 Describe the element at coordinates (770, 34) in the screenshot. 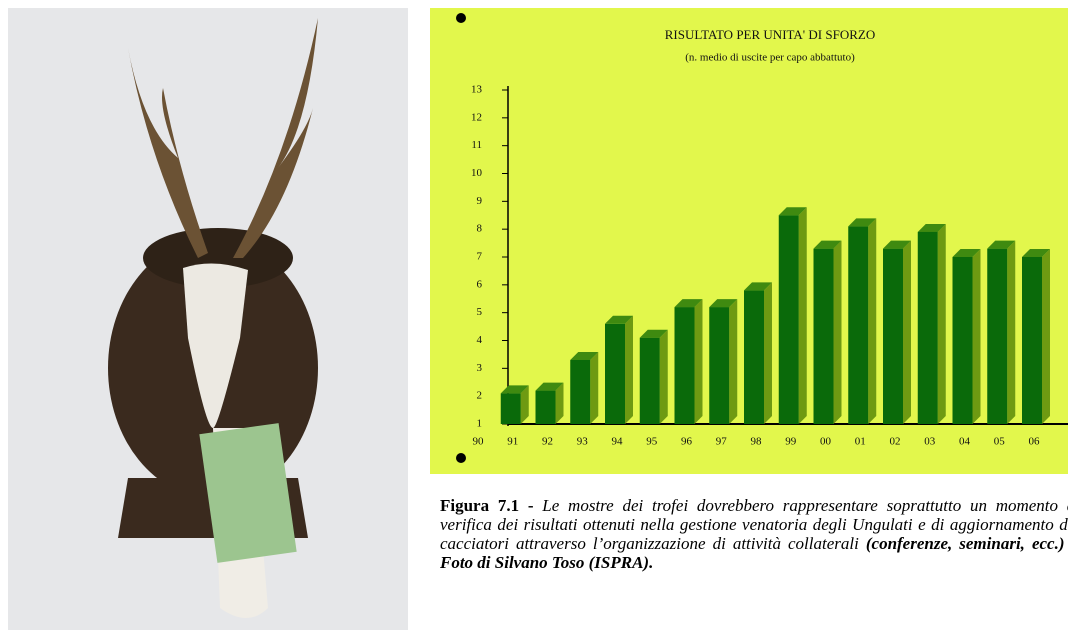

I see `chart-title: RISULTATO PER UNITA' DI SFORZO` at that location.